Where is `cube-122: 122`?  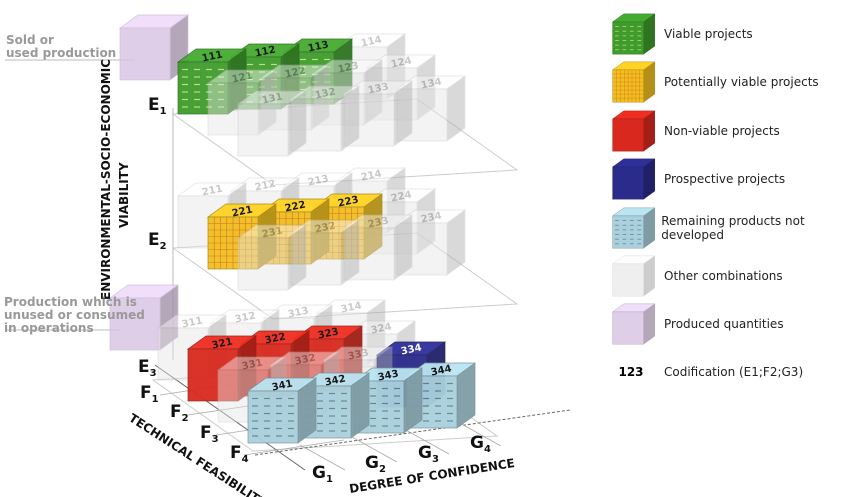
cube-122: 122 is located at coordinates (295, 97).